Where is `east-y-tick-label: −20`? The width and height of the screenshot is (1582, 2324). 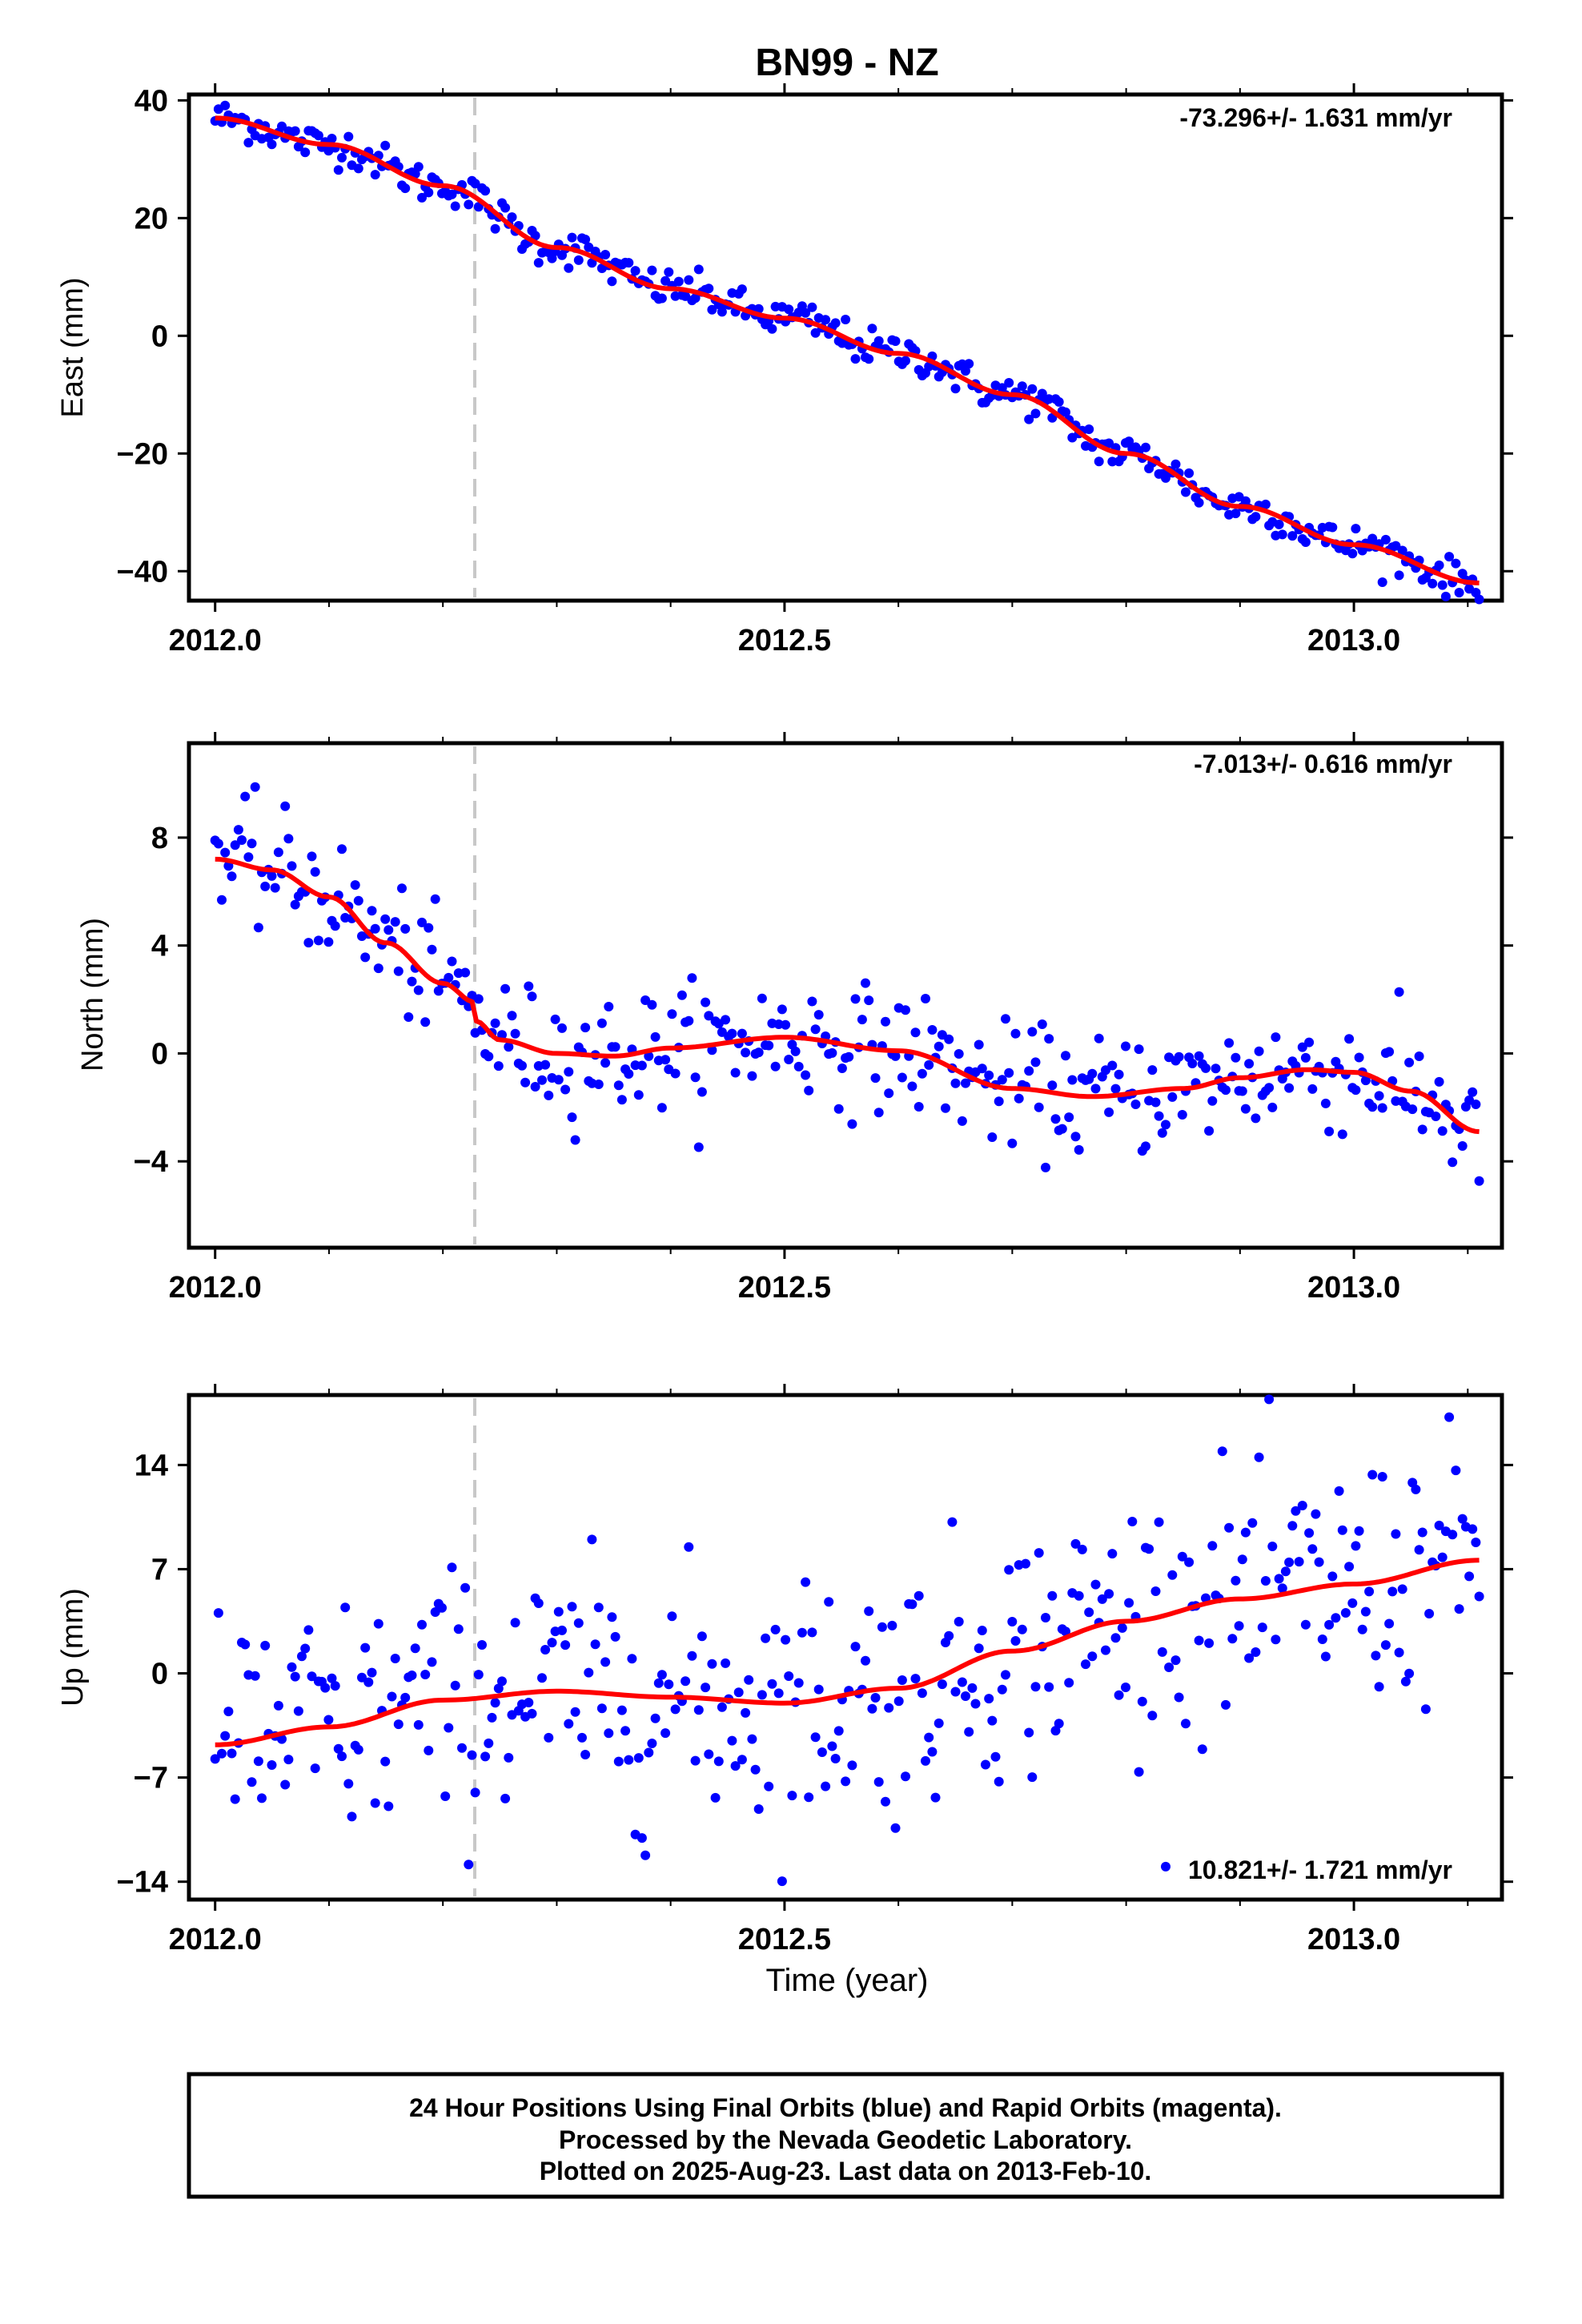 east-y-tick-label: −20 is located at coordinates (142, 454).